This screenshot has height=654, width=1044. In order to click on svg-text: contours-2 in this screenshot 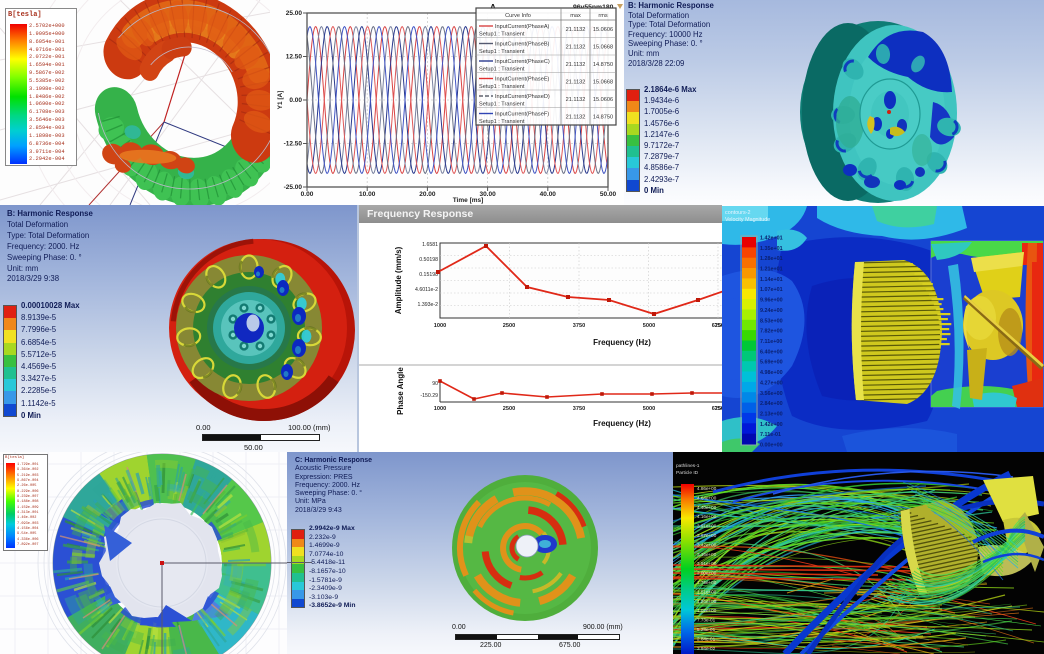, I will do `click(737, 213)`.